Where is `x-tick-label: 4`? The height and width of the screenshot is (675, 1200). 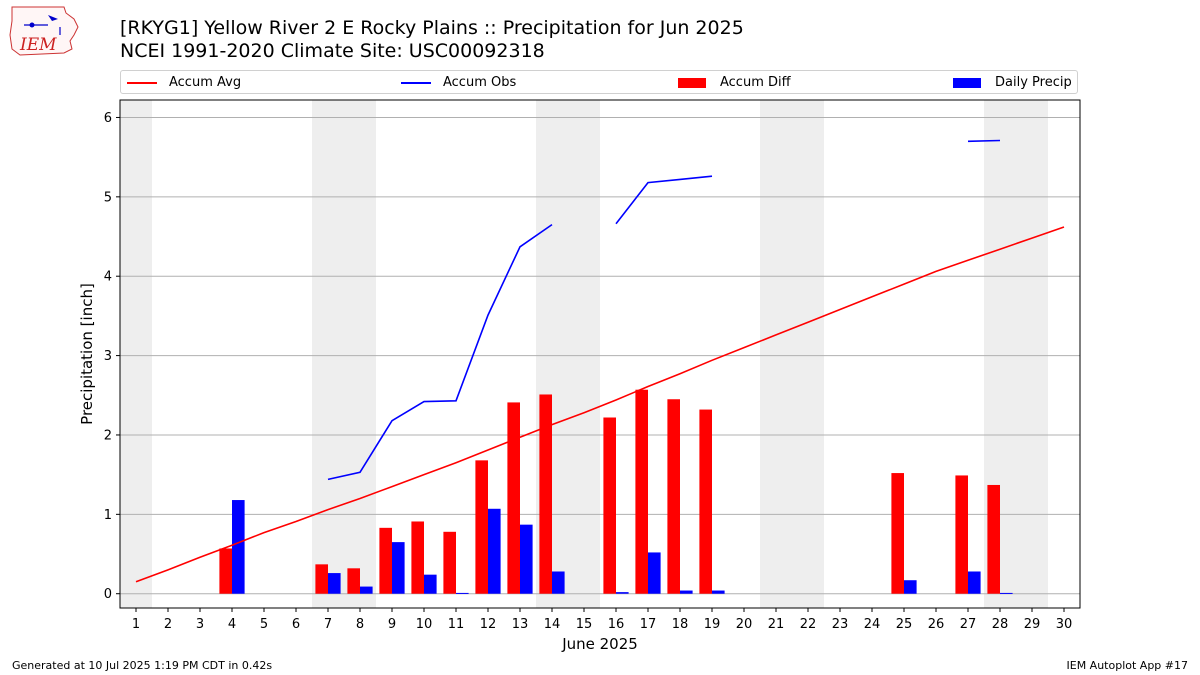 x-tick-label: 4 is located at coordinates (232, 624).